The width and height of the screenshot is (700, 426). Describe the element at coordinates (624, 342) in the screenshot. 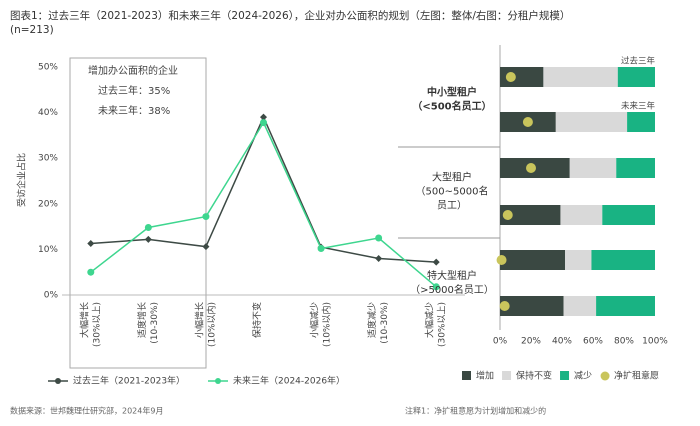

I see `x-tick-label: 80%` at that location.